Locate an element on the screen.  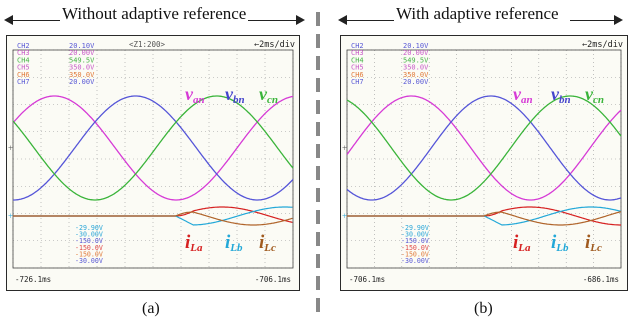
panel-b-arrow-right-icon is located at coordinates (618, 20).